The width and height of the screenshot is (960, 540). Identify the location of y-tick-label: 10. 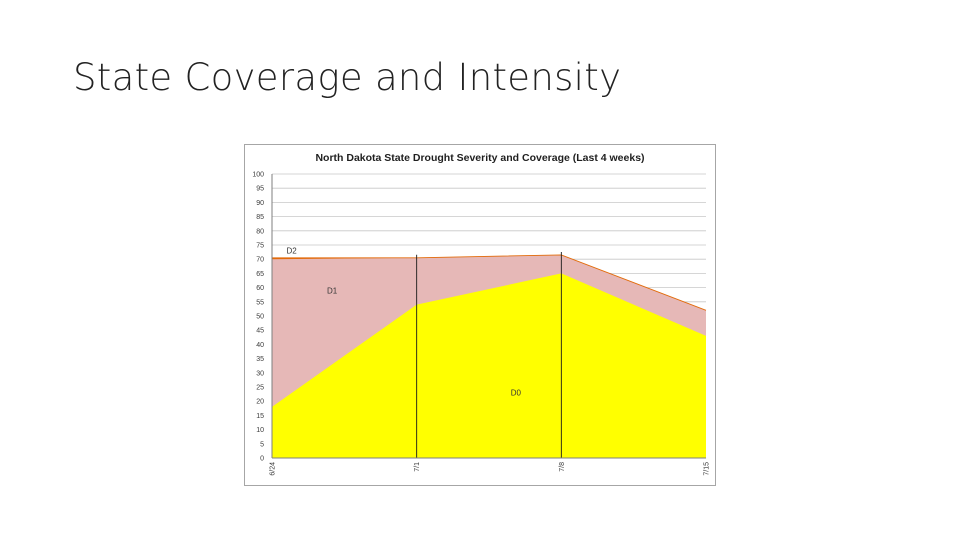
(260, 430).